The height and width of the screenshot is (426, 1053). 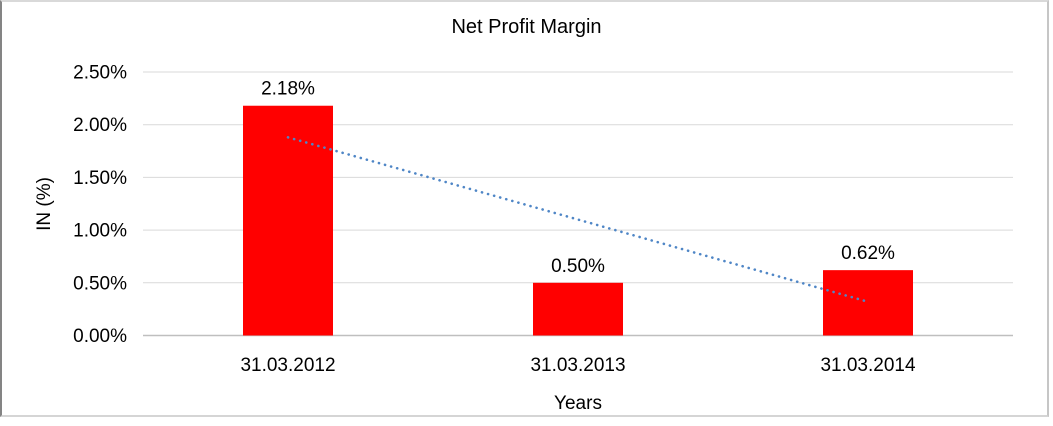 I want to click on x-category-label: 31.03.2012, so click(x=287, y=365).